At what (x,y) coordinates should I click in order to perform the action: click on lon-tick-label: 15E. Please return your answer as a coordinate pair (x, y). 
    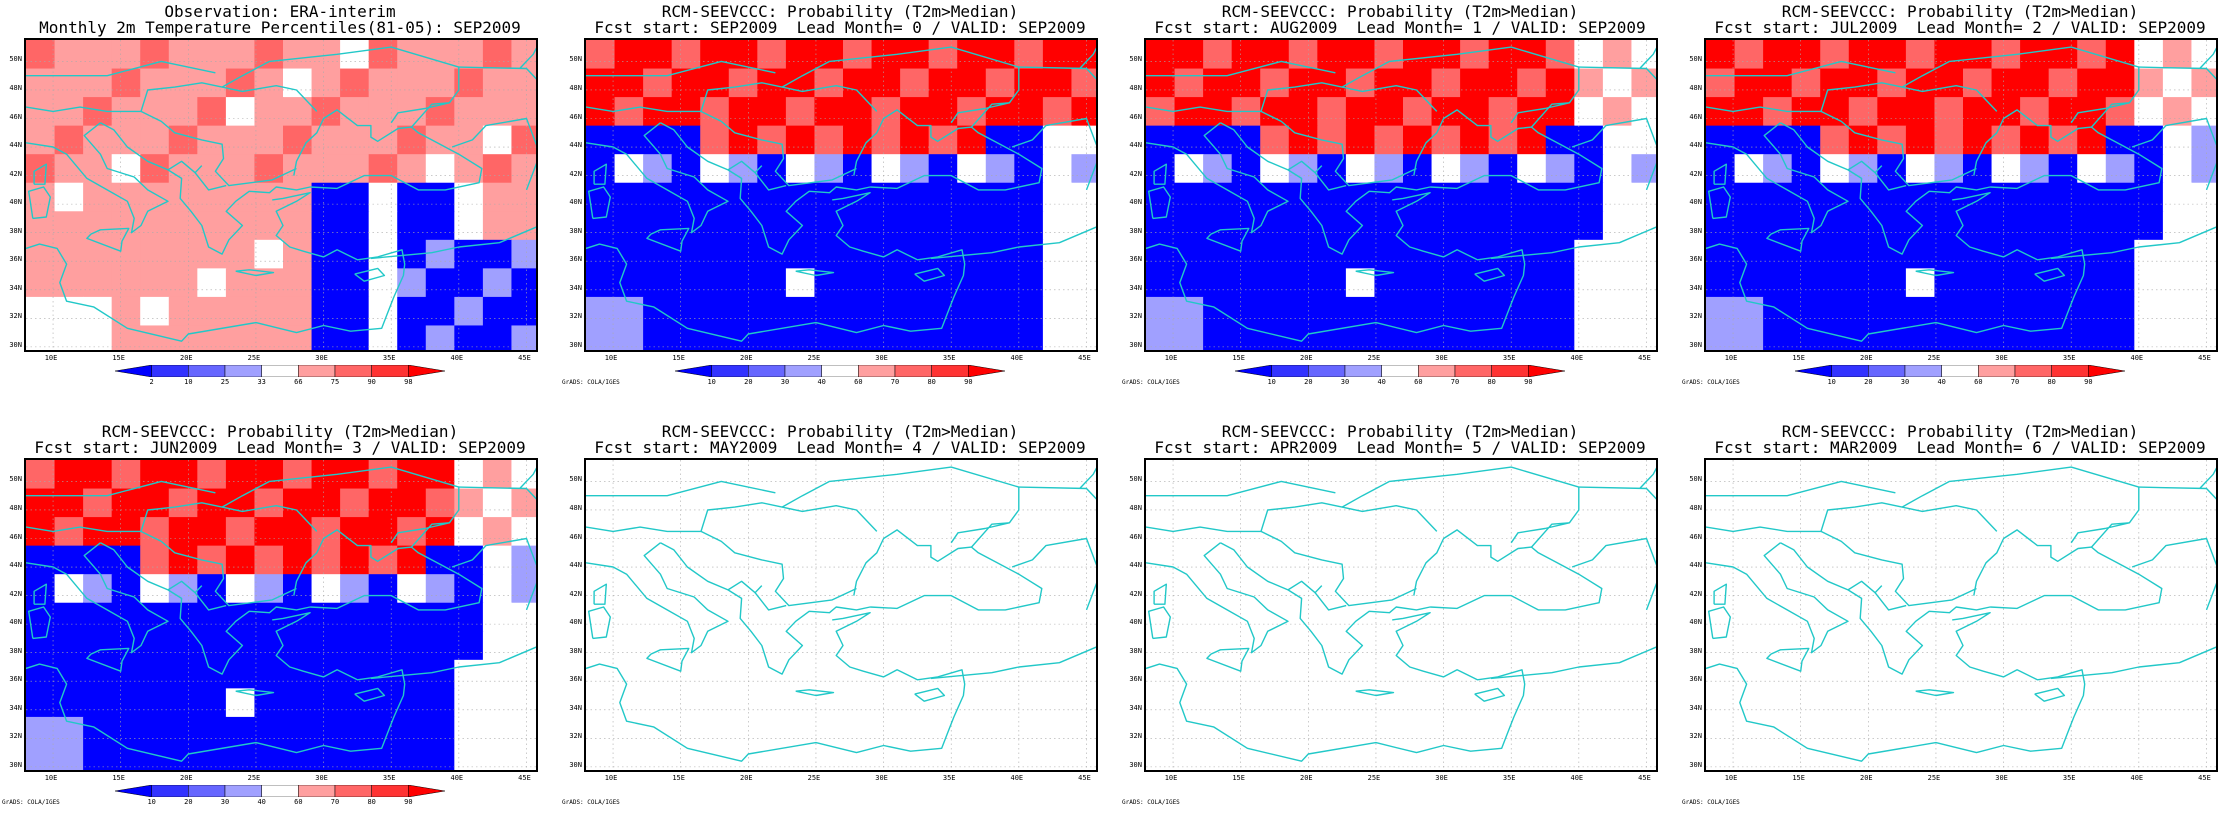
    Looking at the image, I should click on (1798, 358).